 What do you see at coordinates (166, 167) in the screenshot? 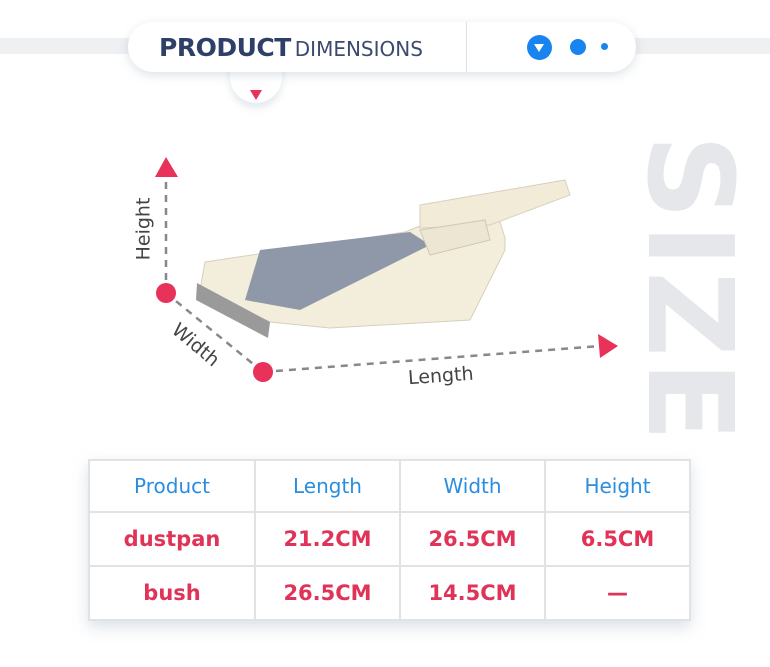
I see `arrow-up-icon` at bounding box center [166, 167].